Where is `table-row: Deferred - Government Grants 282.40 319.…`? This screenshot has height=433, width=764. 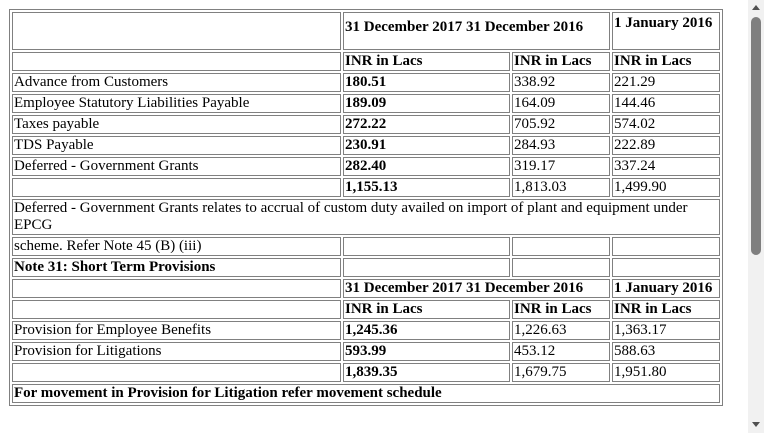
table-row: Deferred - Government Grants 282.40 319.… is located at coordinates (366, 166).